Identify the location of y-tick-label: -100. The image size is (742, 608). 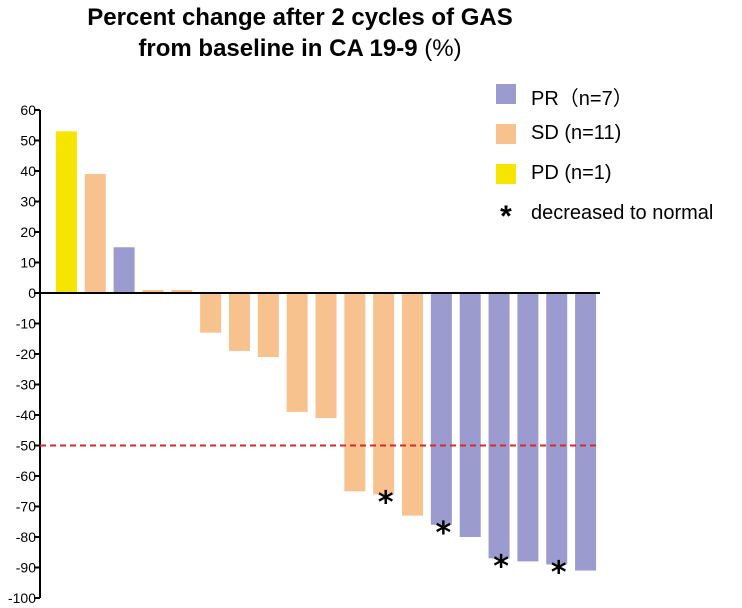
(22, 598).